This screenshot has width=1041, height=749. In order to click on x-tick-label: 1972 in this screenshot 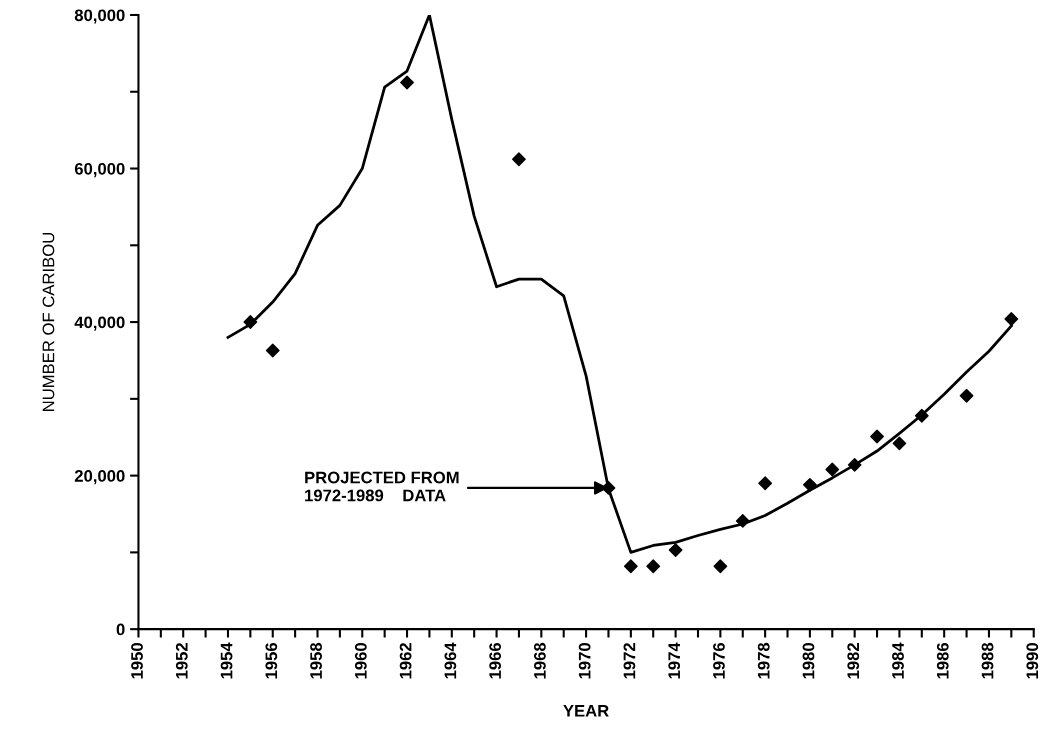, I will do `click(629, 661)`.